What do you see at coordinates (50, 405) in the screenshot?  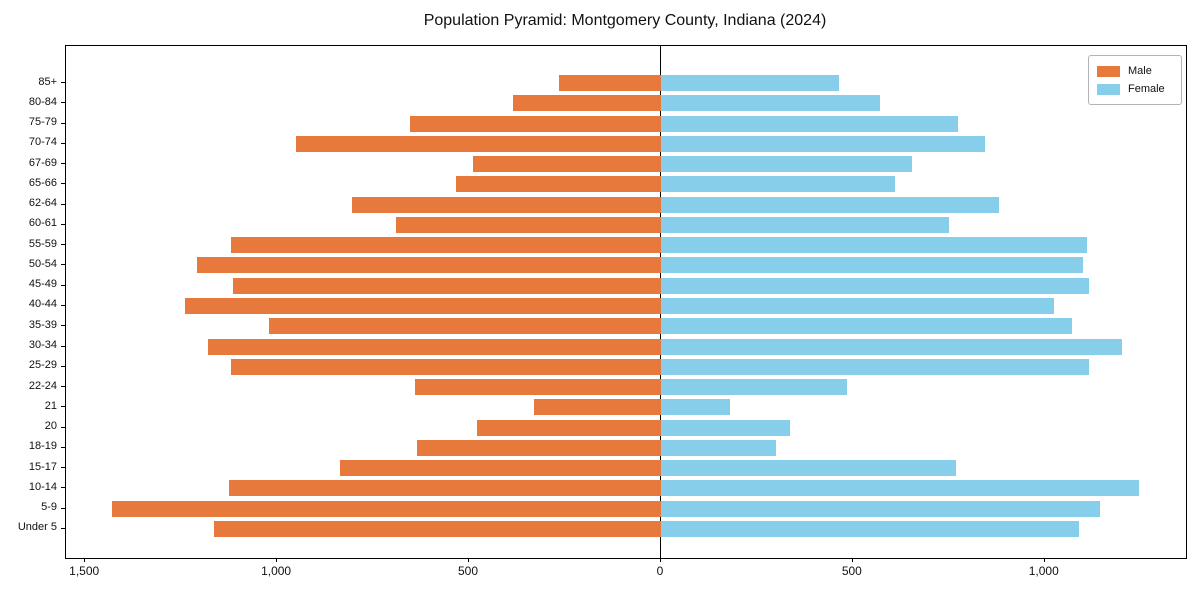 I see `y-tick-label-21: 21` at bounding box center [50, 405].